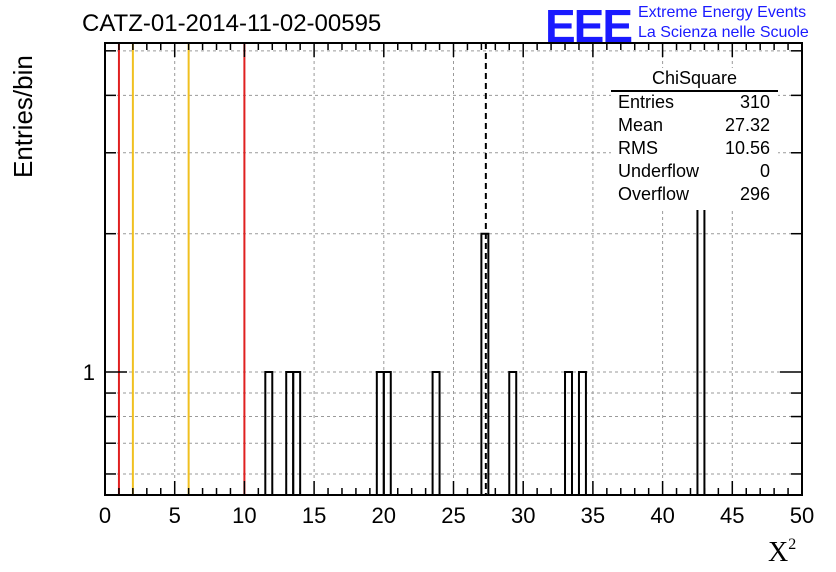  What do you see at coordinates (453, 515) in the screenshot?
I see `x-tick-label: 25` at bounding box center [453, 515].